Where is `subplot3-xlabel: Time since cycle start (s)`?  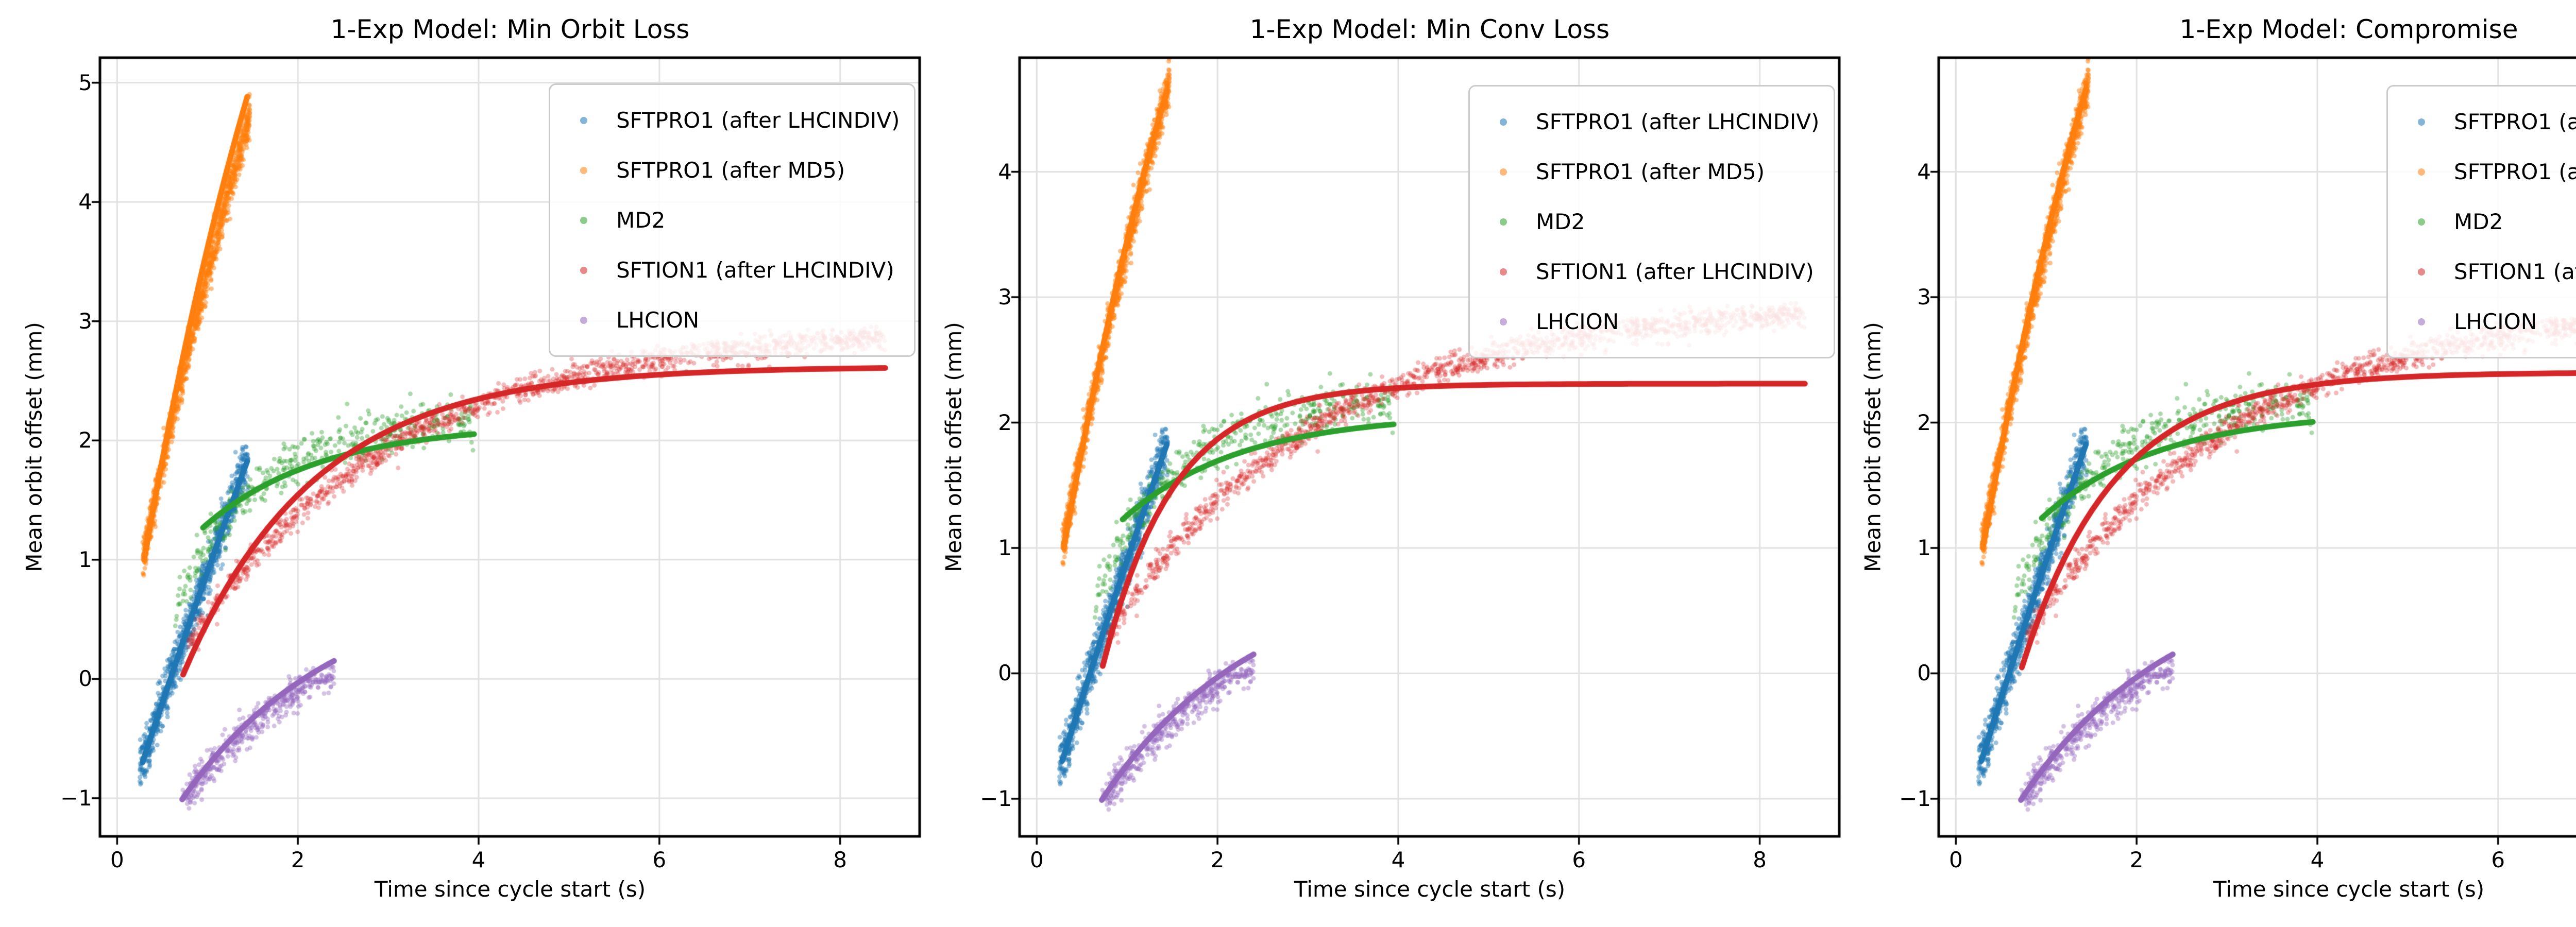 subplot3-xlabel: Time since cycle start (s) is located at coordinates (2349, 889).